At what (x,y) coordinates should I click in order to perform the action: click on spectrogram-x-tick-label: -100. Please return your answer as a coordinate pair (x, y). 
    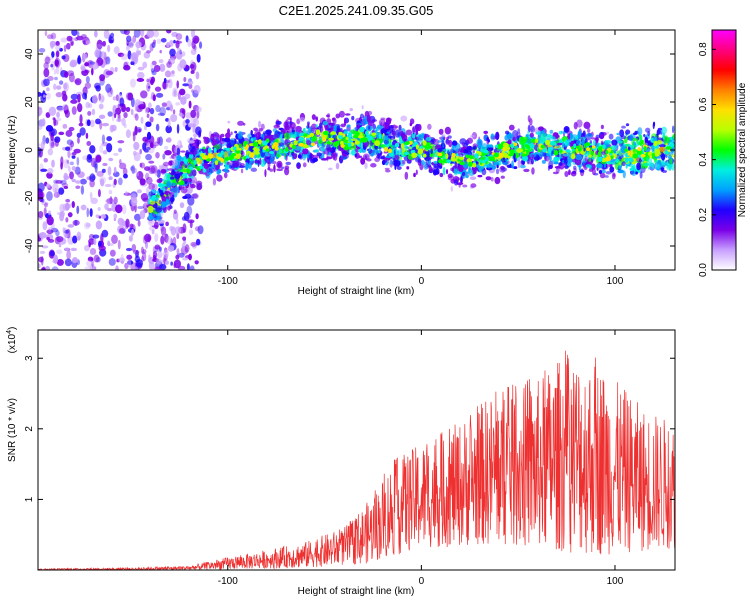
    Looking at the image, I should click on (228, 281).